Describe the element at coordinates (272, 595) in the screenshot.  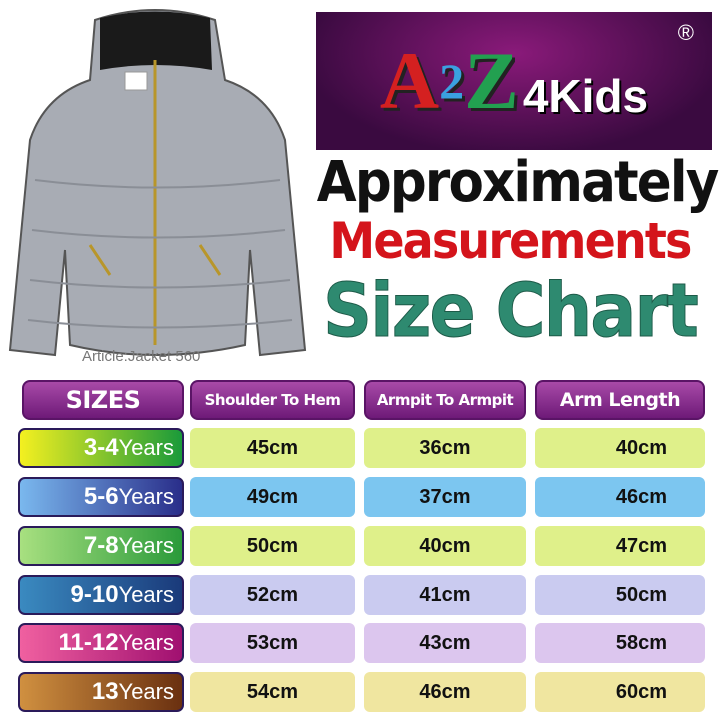
I see `measurement-cell: 52cm` at that location.